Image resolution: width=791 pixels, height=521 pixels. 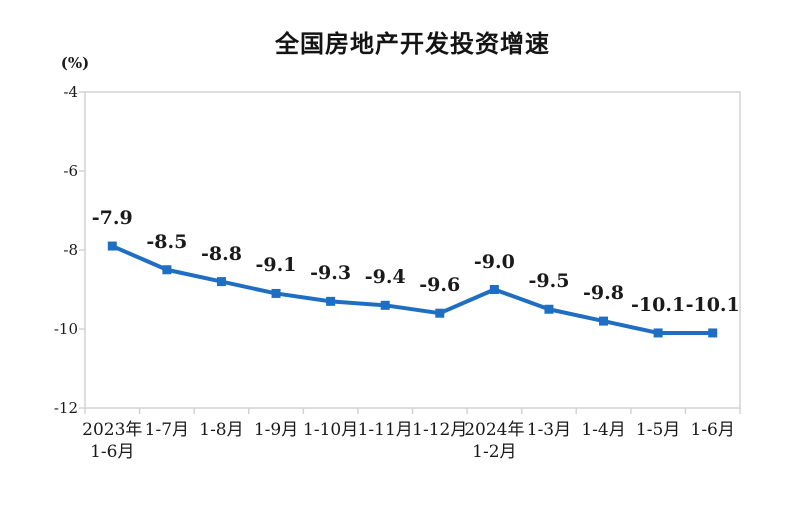 I want to click on chart-title: 全国房地产开发投资增速, so click(x=412, y=44).